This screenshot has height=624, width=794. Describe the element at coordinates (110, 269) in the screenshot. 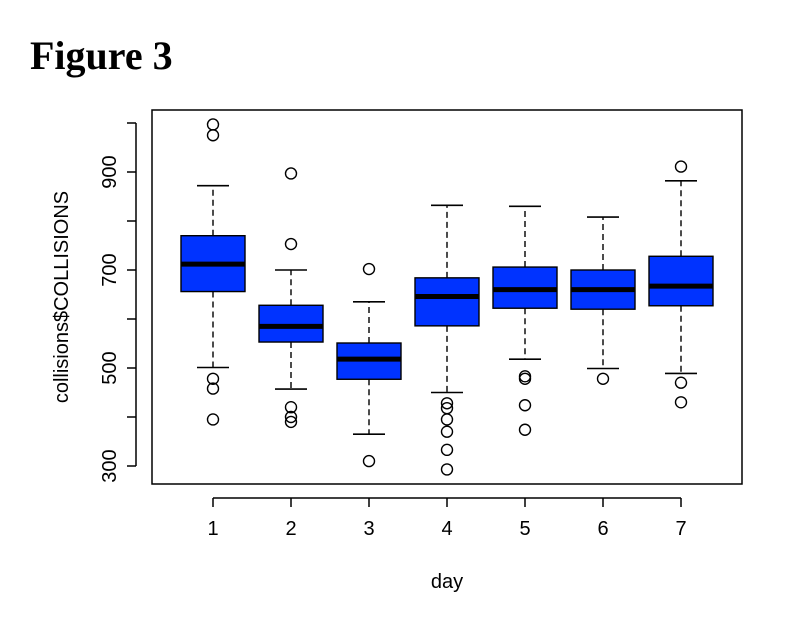

I see `y-tick-label: 700` at that location.